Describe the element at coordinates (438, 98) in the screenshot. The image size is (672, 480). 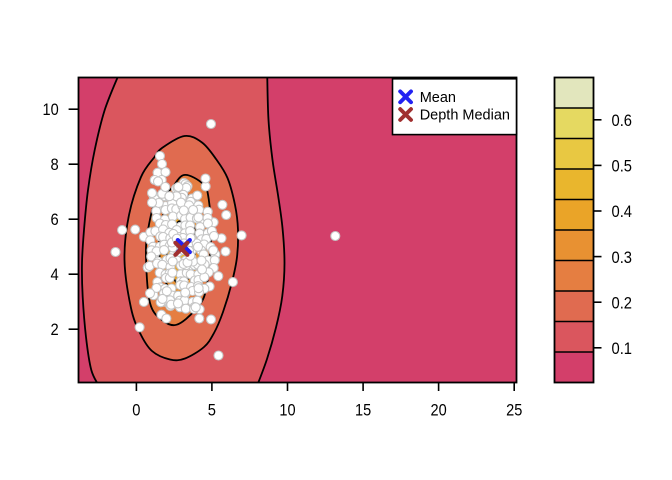
I see `svg-text: Mean` at that location.